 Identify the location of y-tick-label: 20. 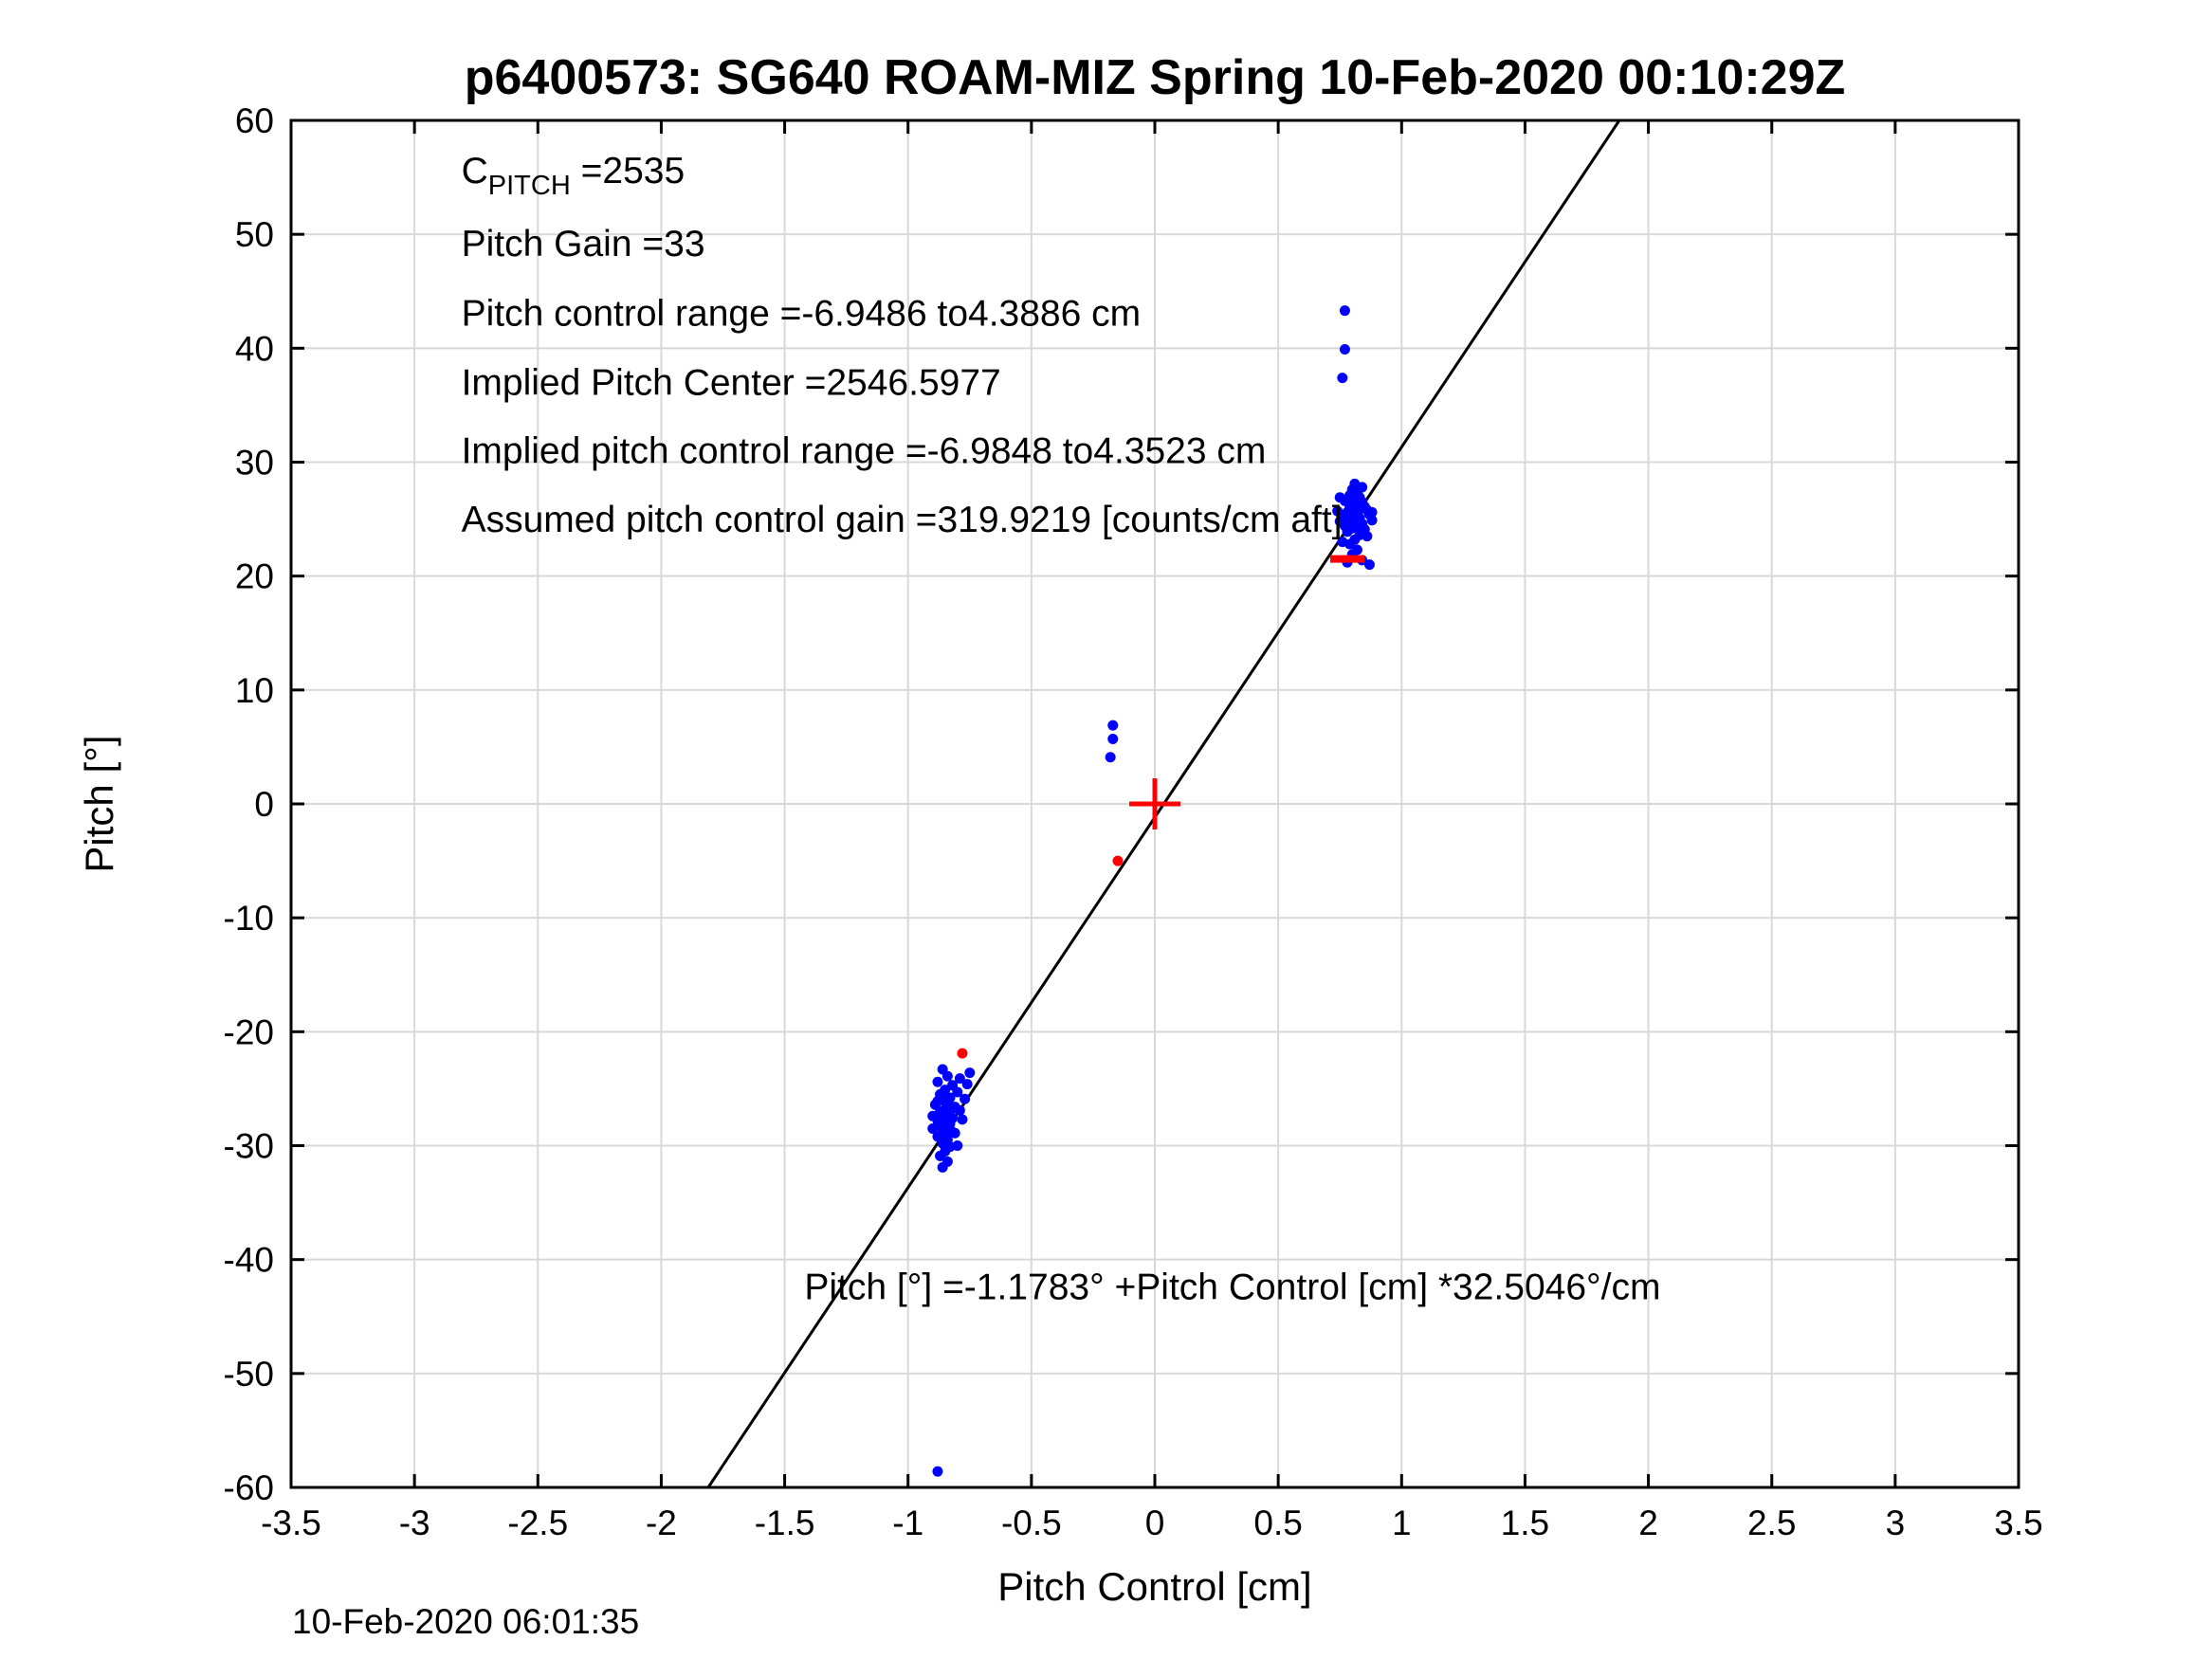
(254, 576).